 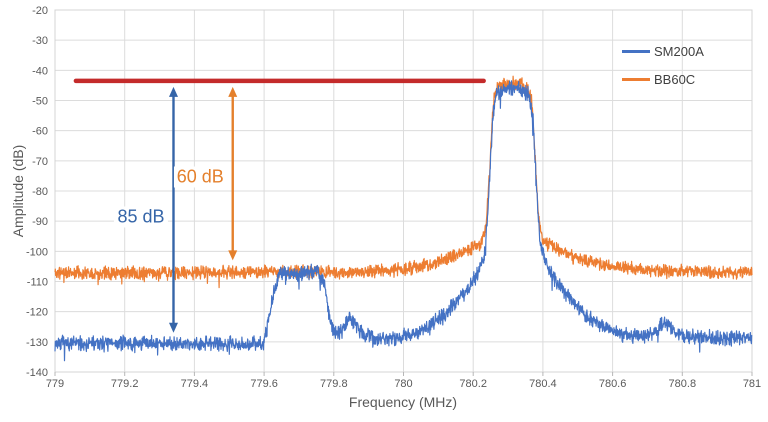 What do you see at coordinates (334, 384) in the screenshot?
I see `x-tick-label: 779.8` at bounding box center [334, 384].